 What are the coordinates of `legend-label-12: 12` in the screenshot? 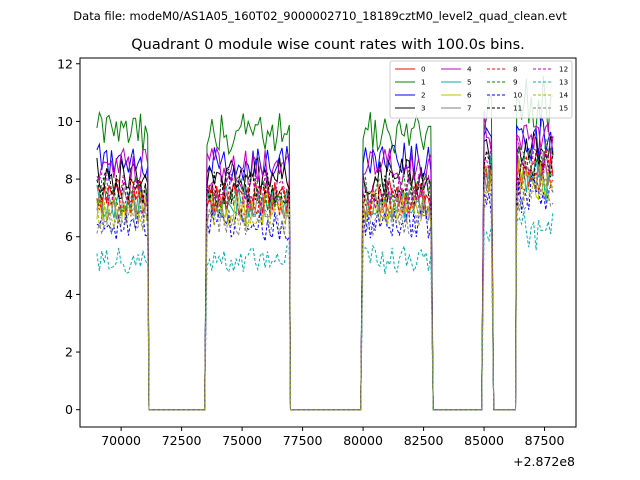 It's located at (563, 69).